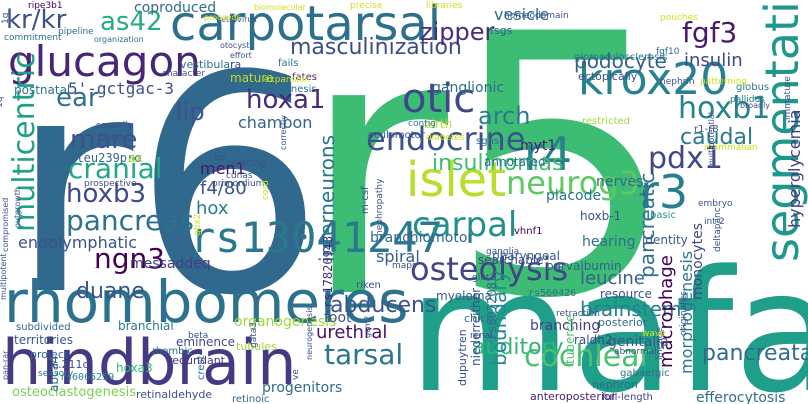 This screenshot has width=808, height=404. Describe the element at coordinates (296, 374) in the screenshot. I see `word-ve: ve` at that location.